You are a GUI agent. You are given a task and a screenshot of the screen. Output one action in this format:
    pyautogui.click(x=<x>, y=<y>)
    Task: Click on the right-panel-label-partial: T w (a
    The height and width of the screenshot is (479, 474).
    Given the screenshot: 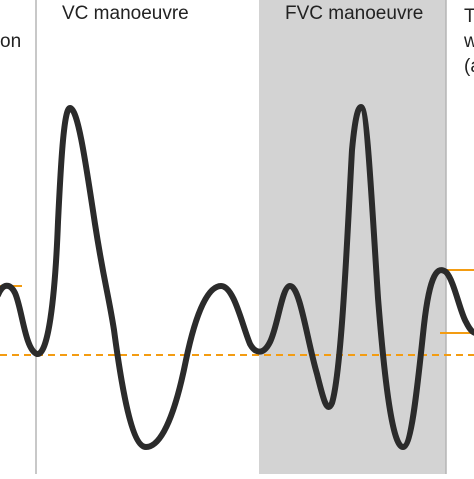 What is the action you would take?
    pyautogui.click(x=469, y=41)
    